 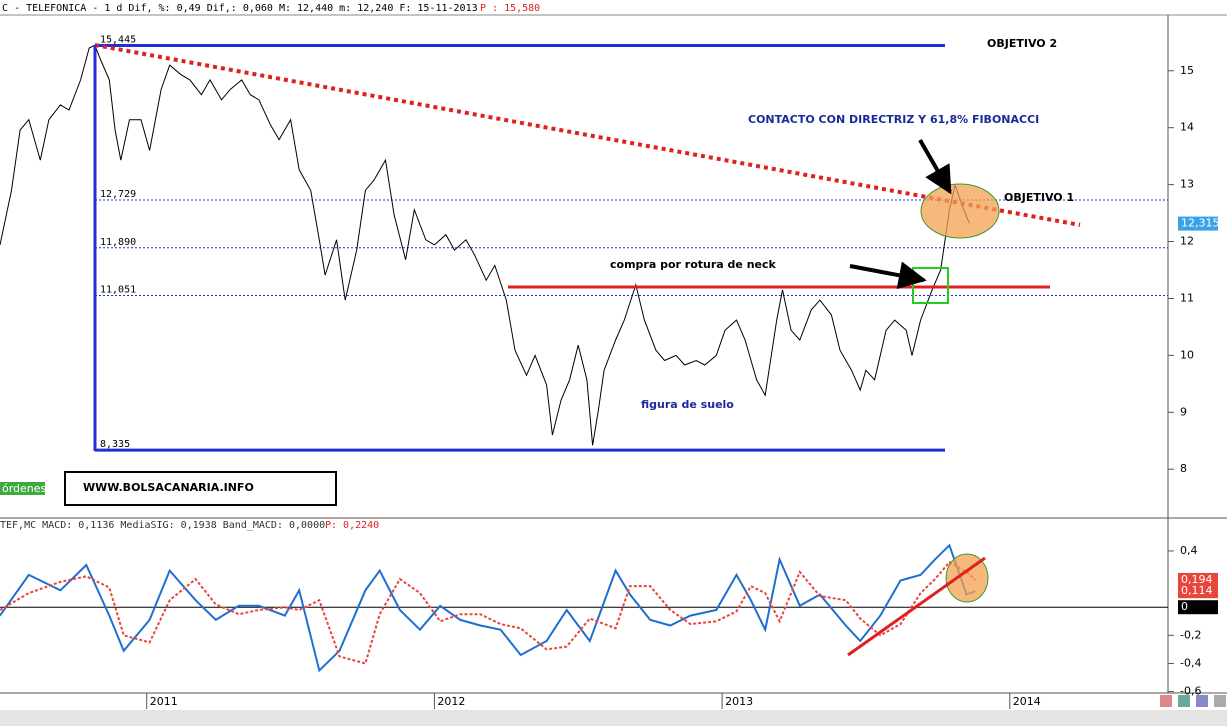 What do you see at coordinates (1183, 468) in the screenshot?
I see `y-tick-label: 8` at bounding box center [1183, 468].